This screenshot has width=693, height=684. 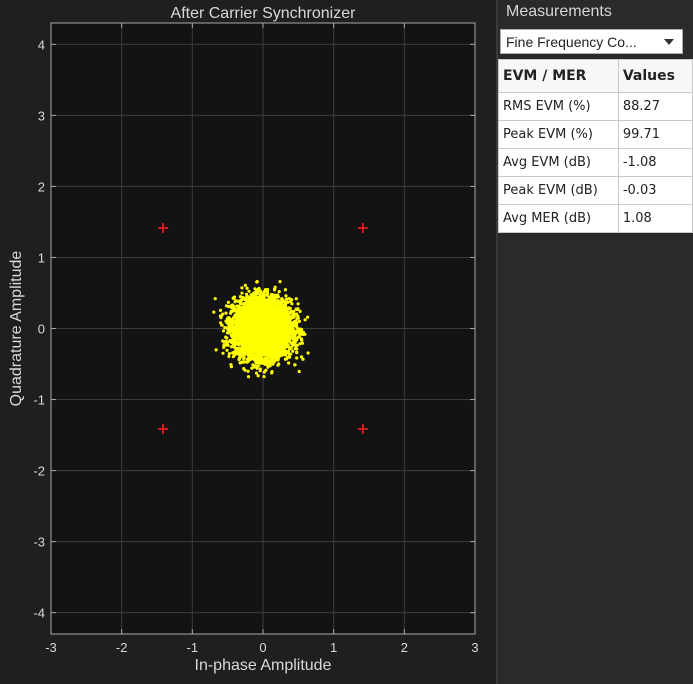 What do you see at coordinates (41, 186) in the screenshot?
I see `y-tick-label: 2` at bounding box center [41, 186].